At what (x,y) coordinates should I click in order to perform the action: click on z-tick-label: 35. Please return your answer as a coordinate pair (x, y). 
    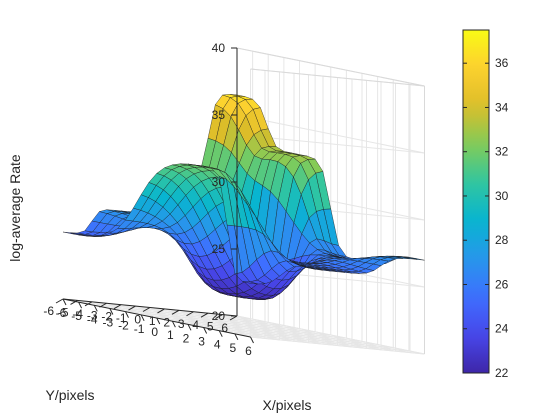
    Looking at the image, I should click on (219, 115).